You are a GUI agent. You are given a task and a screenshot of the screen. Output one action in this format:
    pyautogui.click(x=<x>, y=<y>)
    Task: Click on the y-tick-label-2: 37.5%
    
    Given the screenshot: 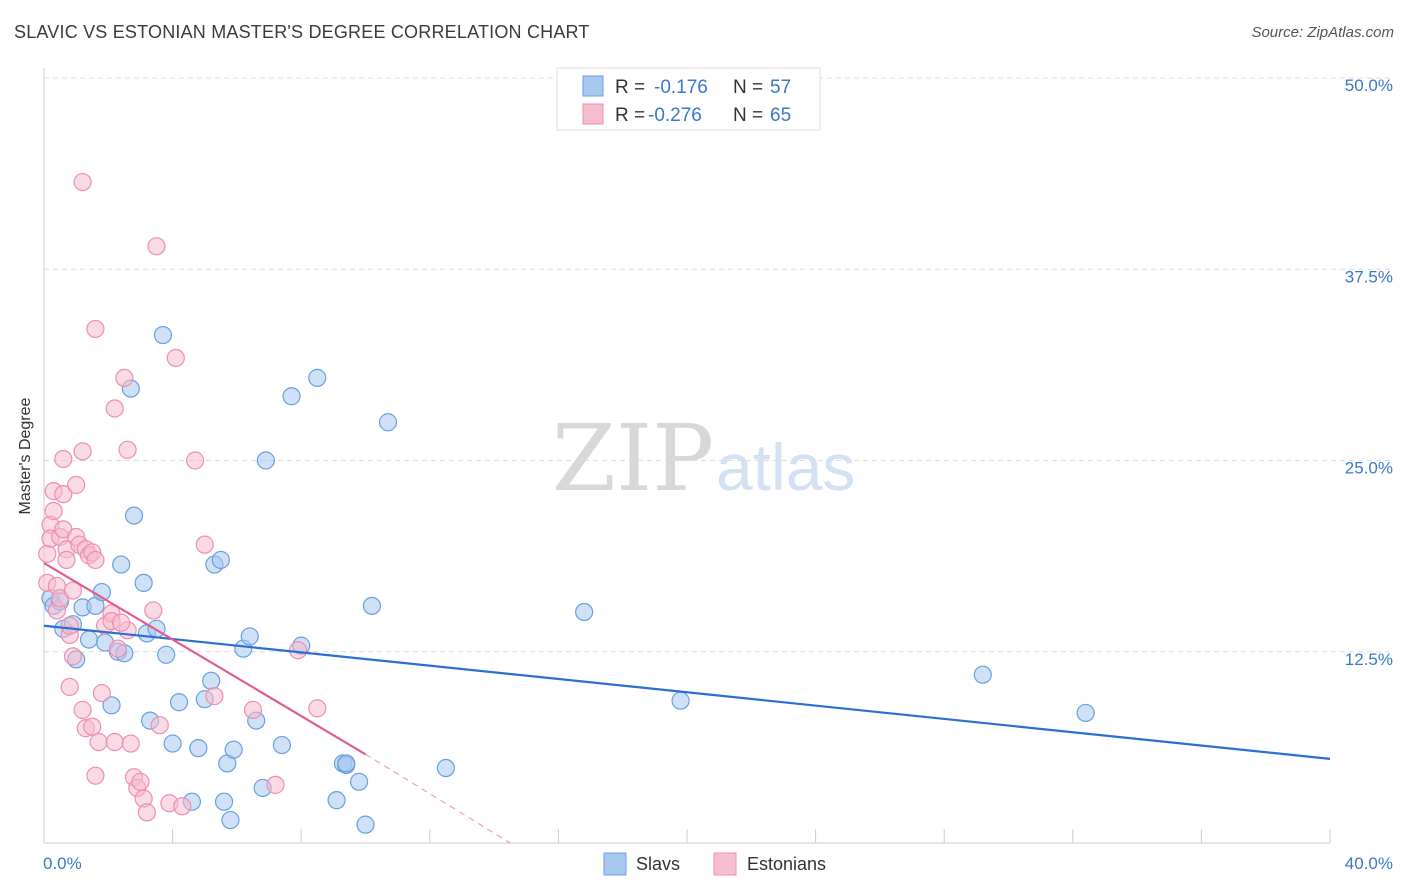 What is the action you would take?
    pyautogui.click(x=1369, y=276)
    